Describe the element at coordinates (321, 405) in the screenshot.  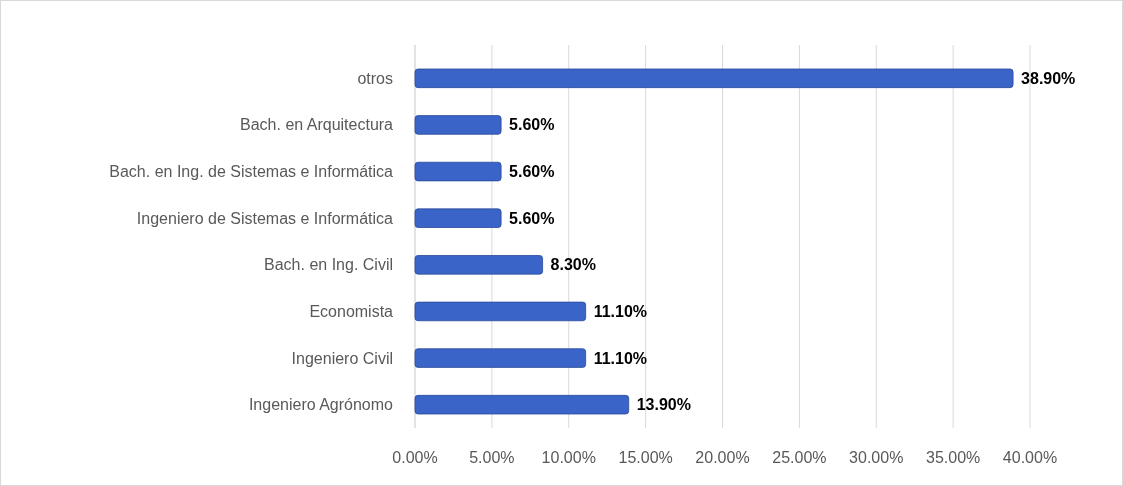
I see `y-tick-label: Ingeniero Agrónomo` at that location.